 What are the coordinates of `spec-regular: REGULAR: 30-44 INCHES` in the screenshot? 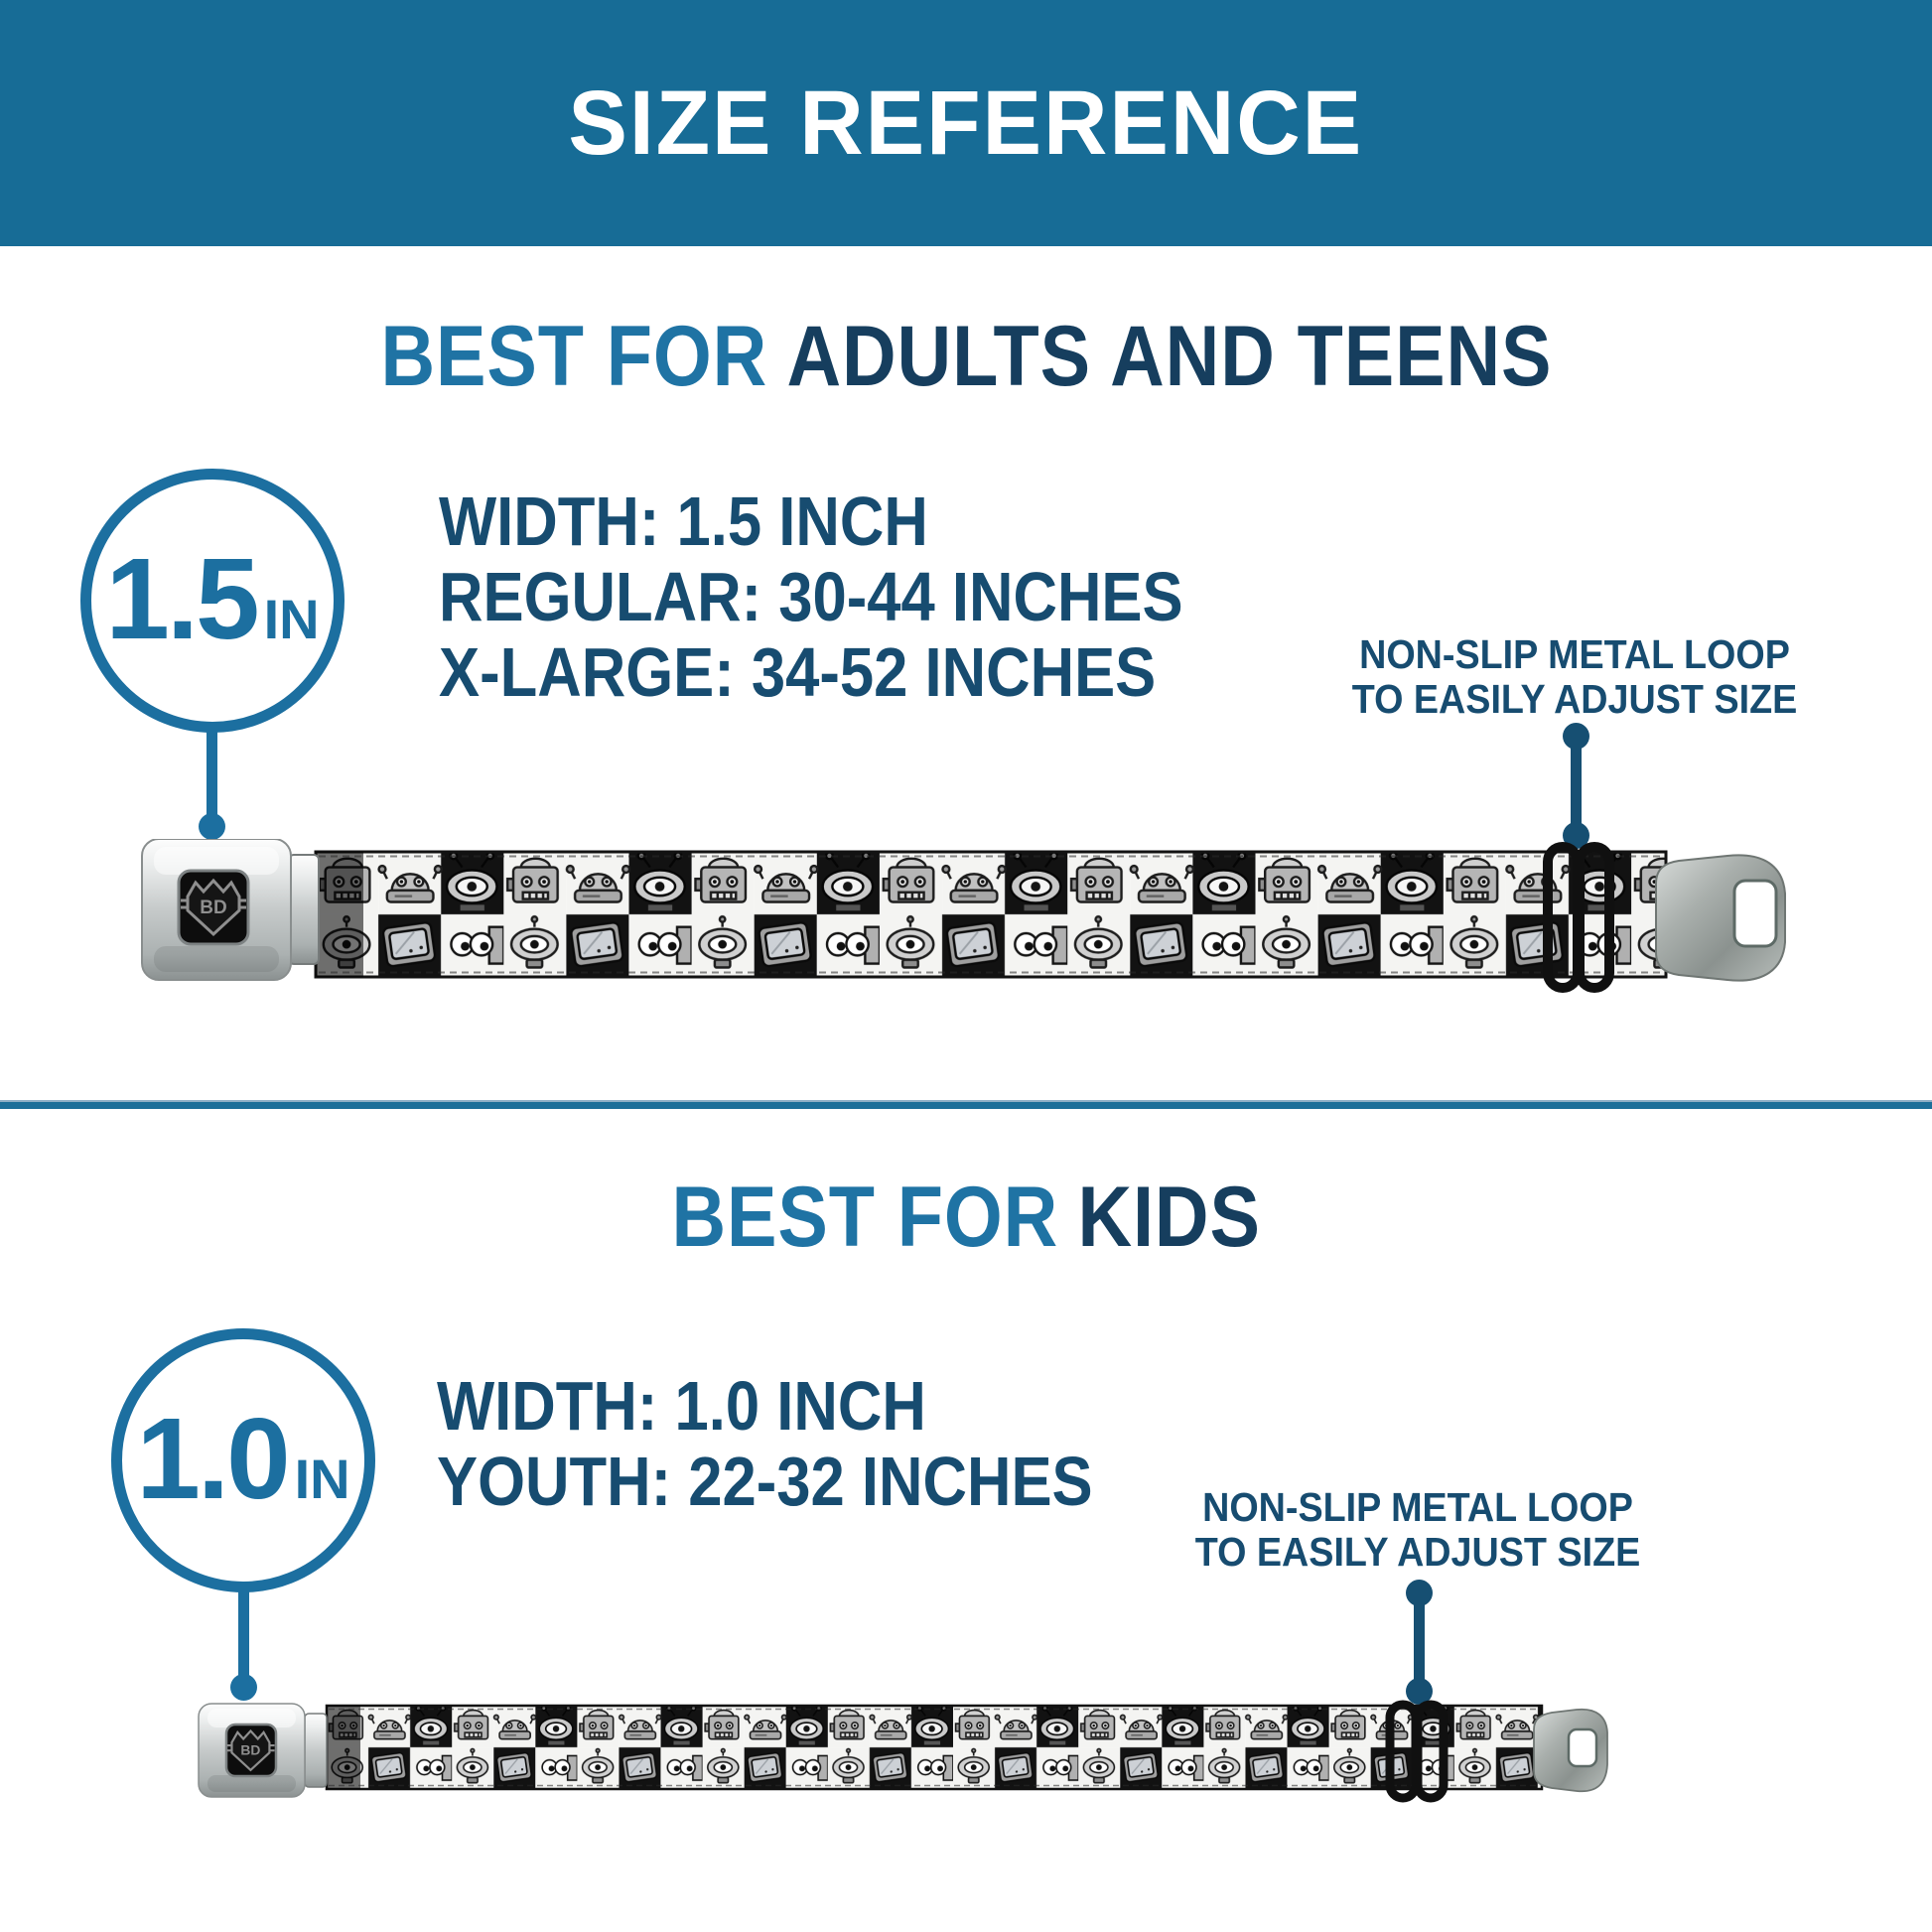 It's located at (811, 597).